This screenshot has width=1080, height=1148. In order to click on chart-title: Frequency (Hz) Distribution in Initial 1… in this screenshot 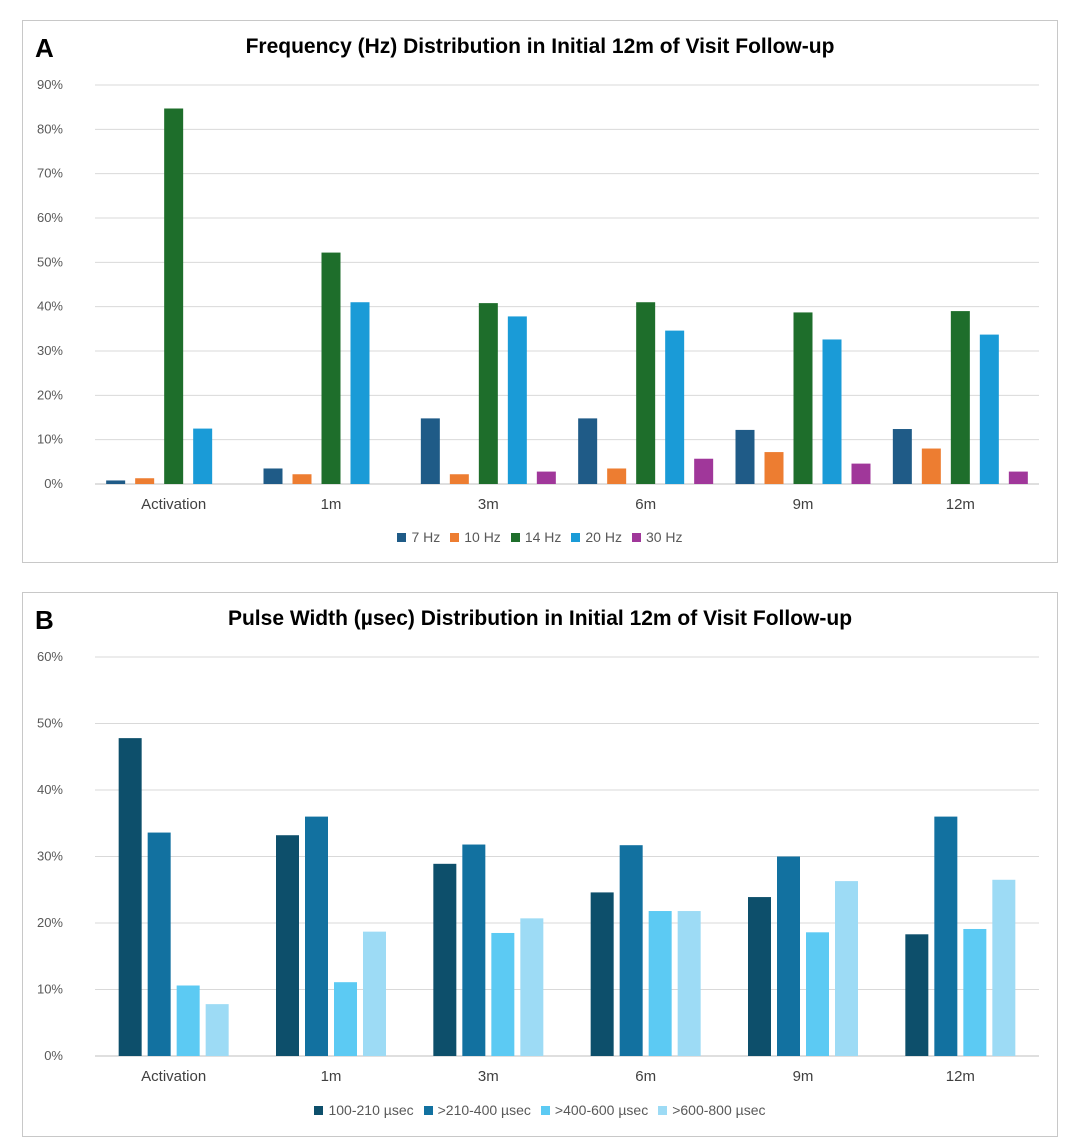, I will do `click(540, 46)`.